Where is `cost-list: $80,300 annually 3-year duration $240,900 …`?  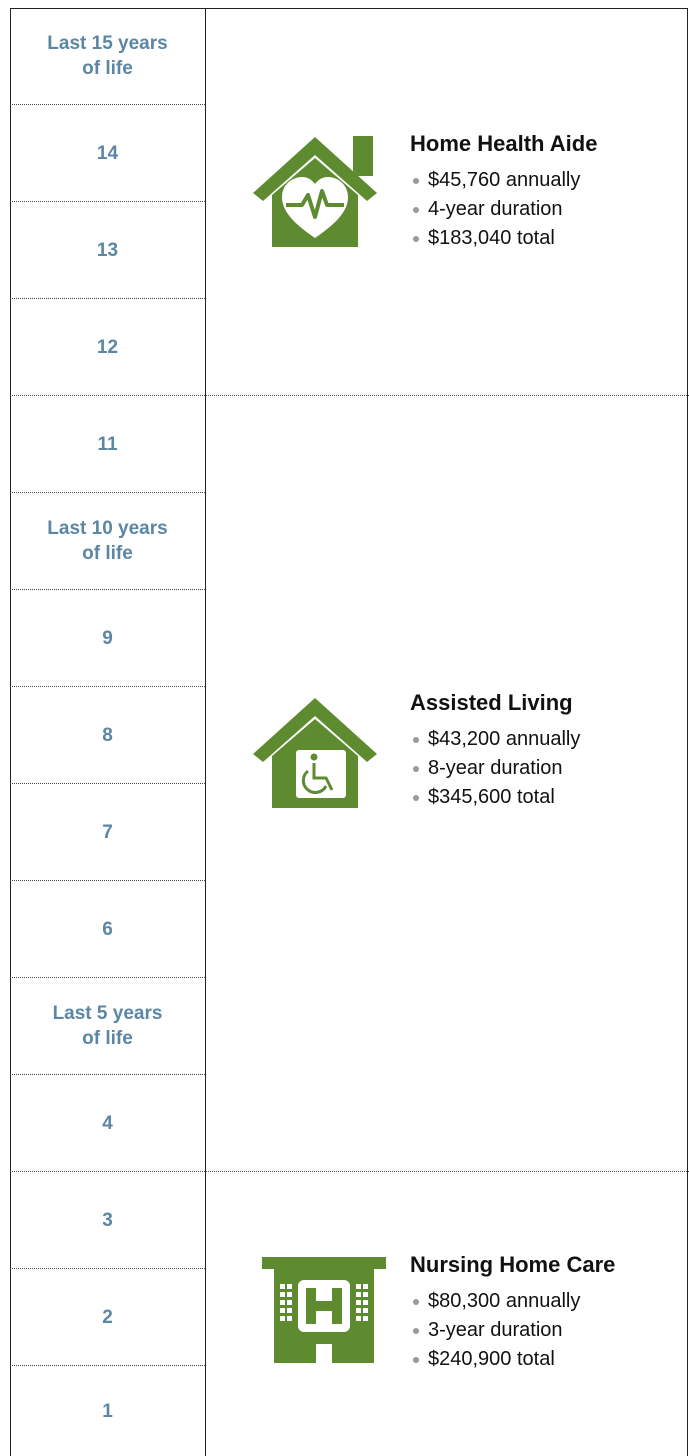 cost-list: $80,300 annually 3-year duration $240,900 … is located at coordinates (495, 1330).